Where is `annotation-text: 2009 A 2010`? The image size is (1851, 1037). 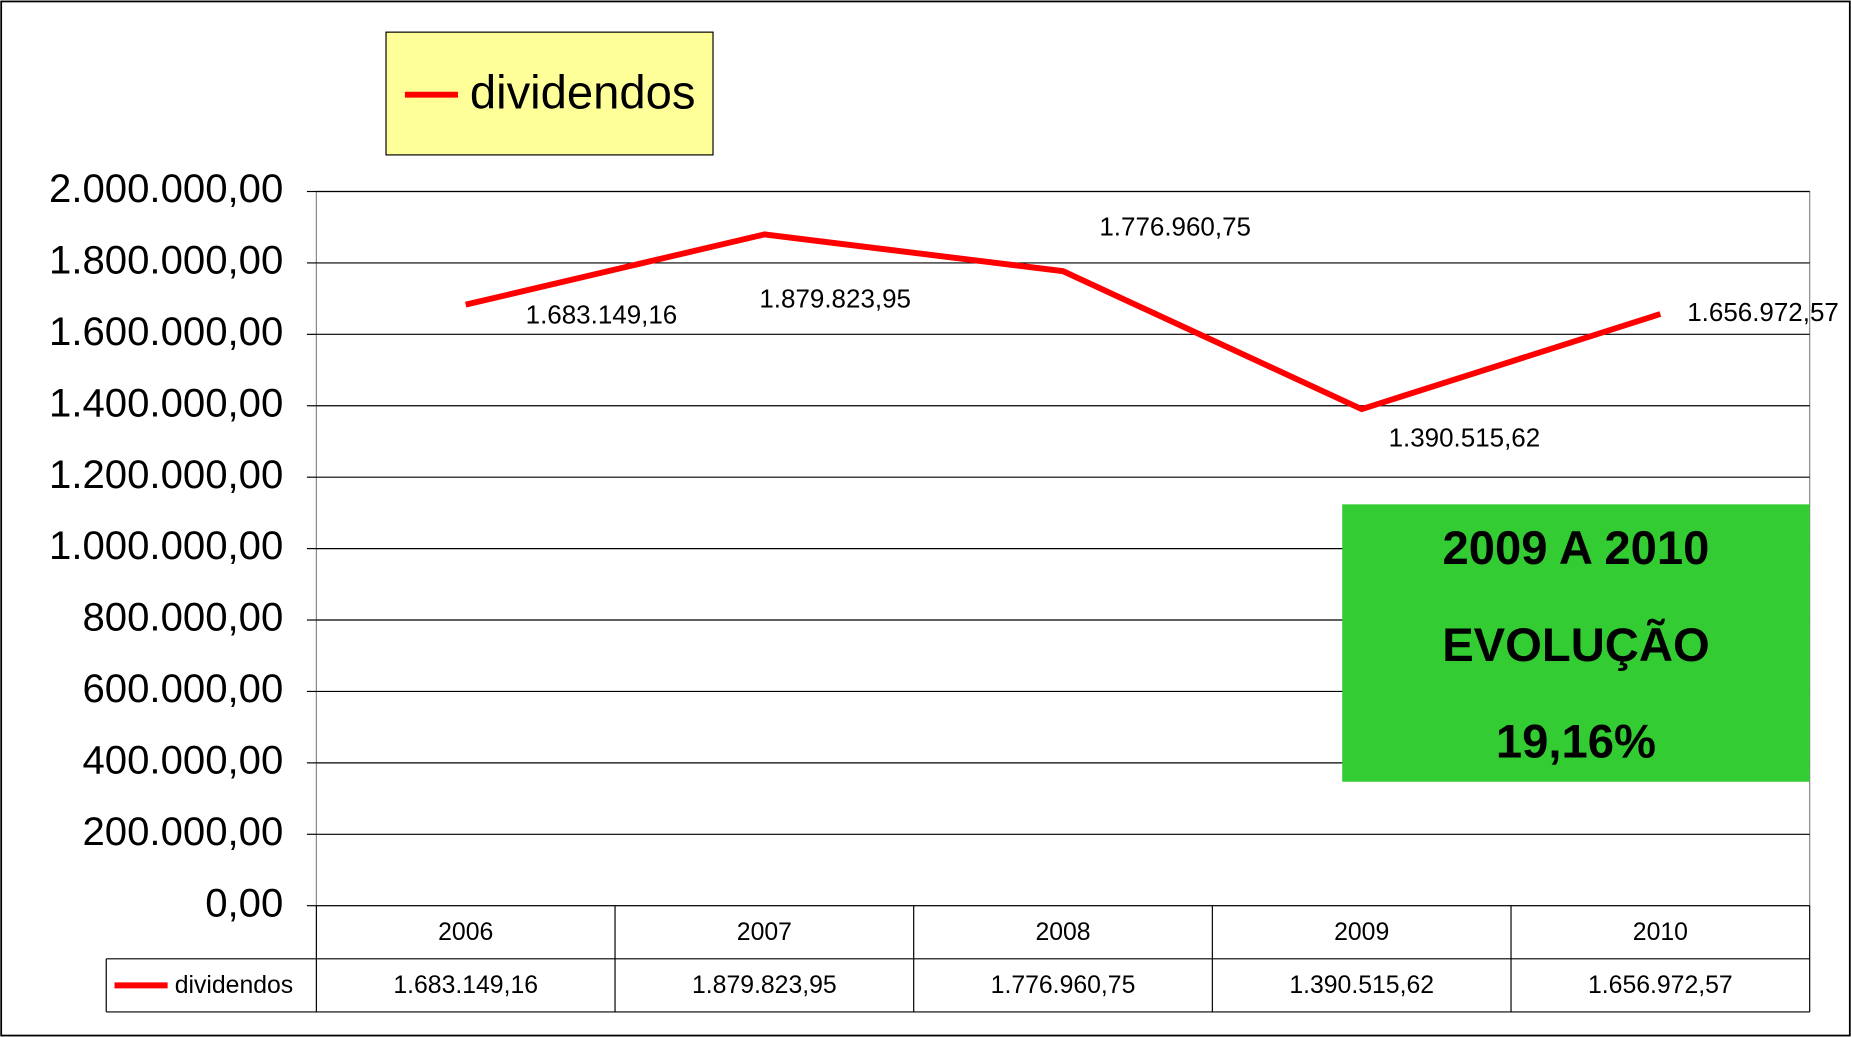
annotation-text: 2009 A 2010 is located at coordinates (1576, 548).